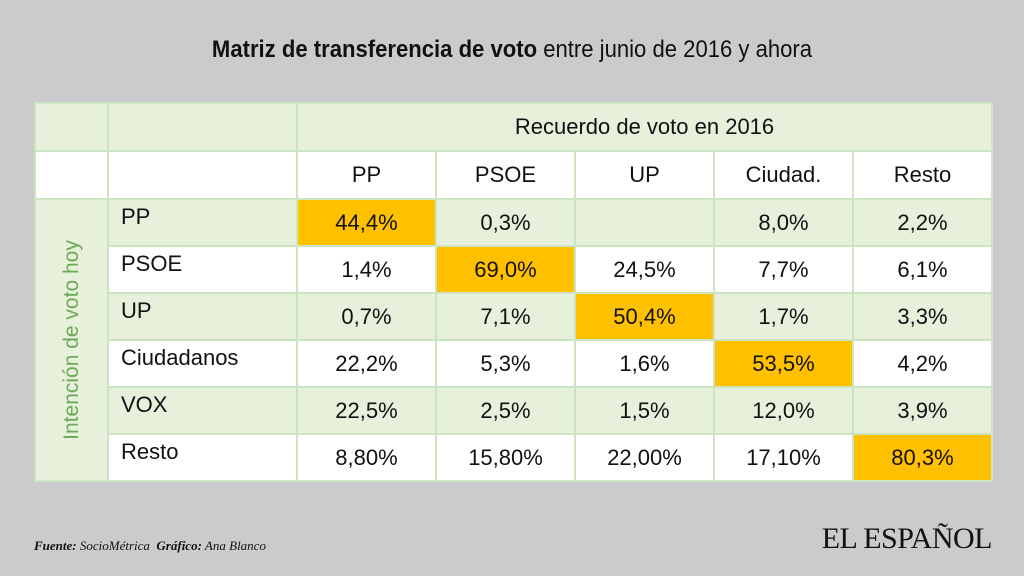 The width and height of the screenshot is (1024, 576). What do you see at coordinates (113, 545) in the screenshot?
I see `source-value: SocioMétrica` at bounding box center [113, 545].